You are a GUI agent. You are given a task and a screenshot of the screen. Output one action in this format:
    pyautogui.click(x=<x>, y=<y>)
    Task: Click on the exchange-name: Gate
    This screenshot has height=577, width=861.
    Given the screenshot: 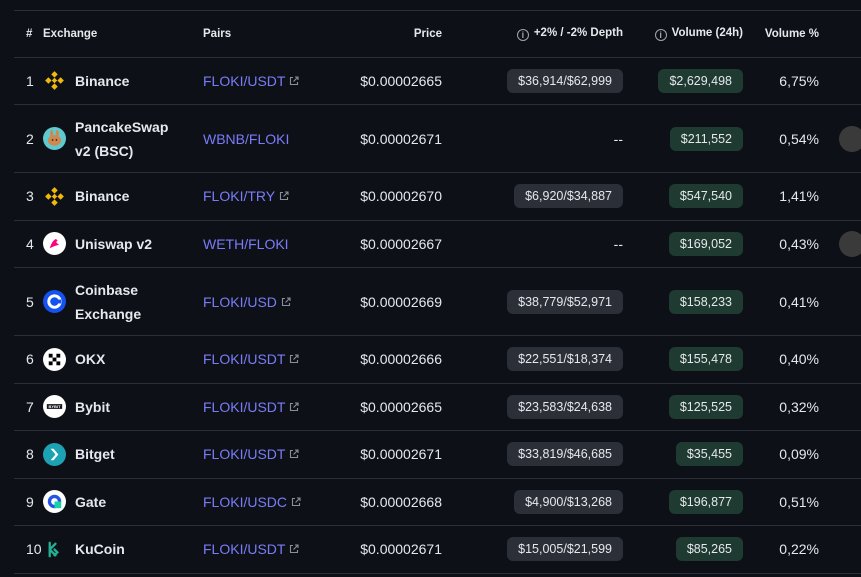 What is the action you would take?
    pyautogui.click(x=91, y=501)
    